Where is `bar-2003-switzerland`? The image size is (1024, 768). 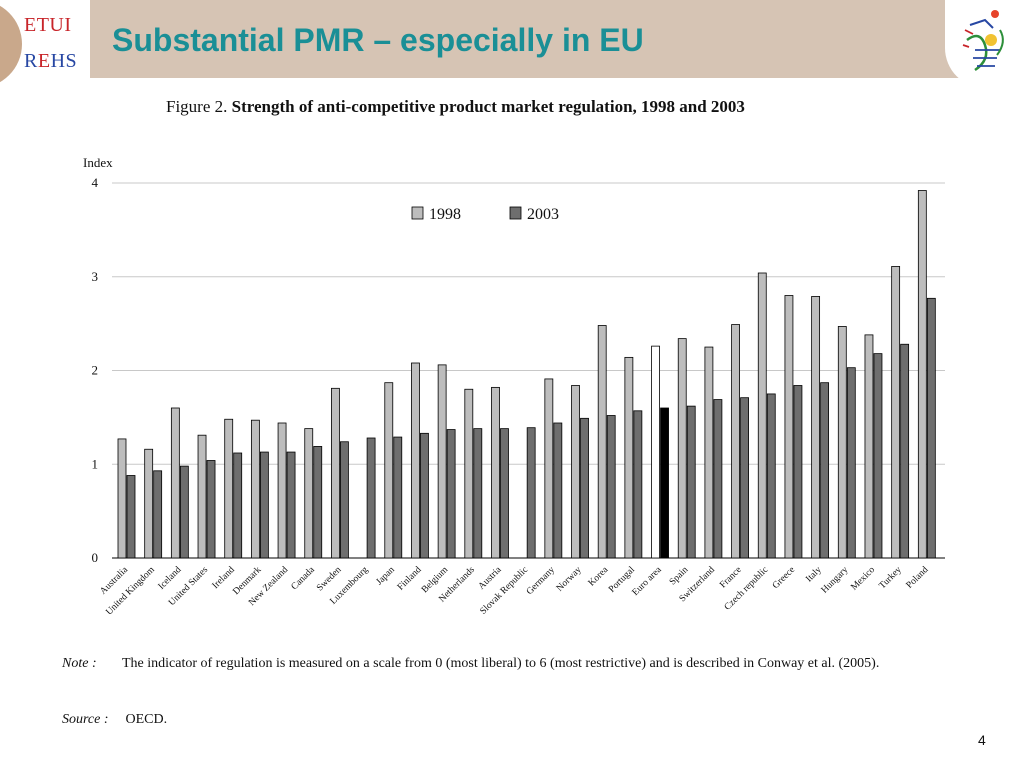
bar-2003-switzerland is located at coordinates (718, 479).